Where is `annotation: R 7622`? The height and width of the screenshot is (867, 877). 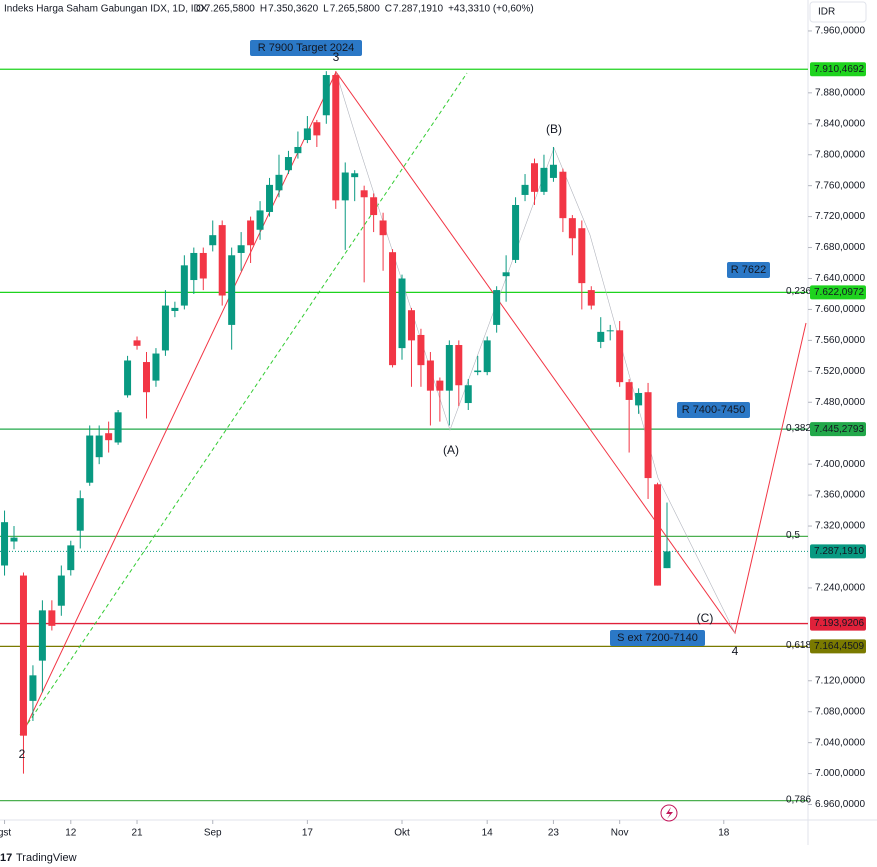
annotation: R 7622 is located at coordinates (748, 270).